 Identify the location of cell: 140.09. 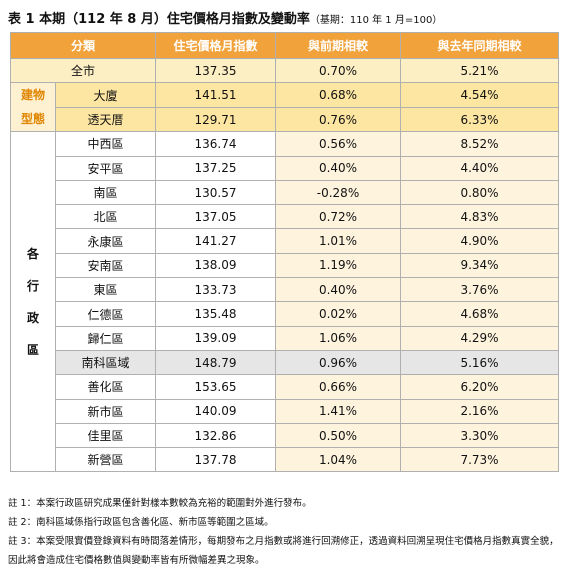
(215, 411).